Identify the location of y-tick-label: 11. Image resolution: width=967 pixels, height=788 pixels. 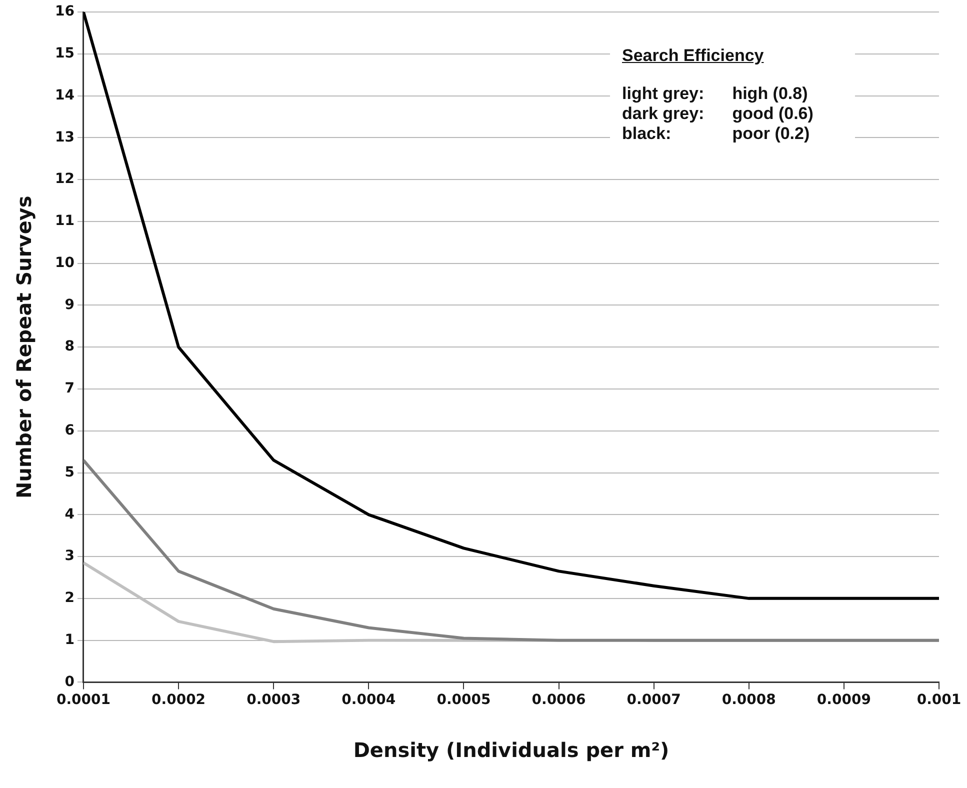
(64, 221).